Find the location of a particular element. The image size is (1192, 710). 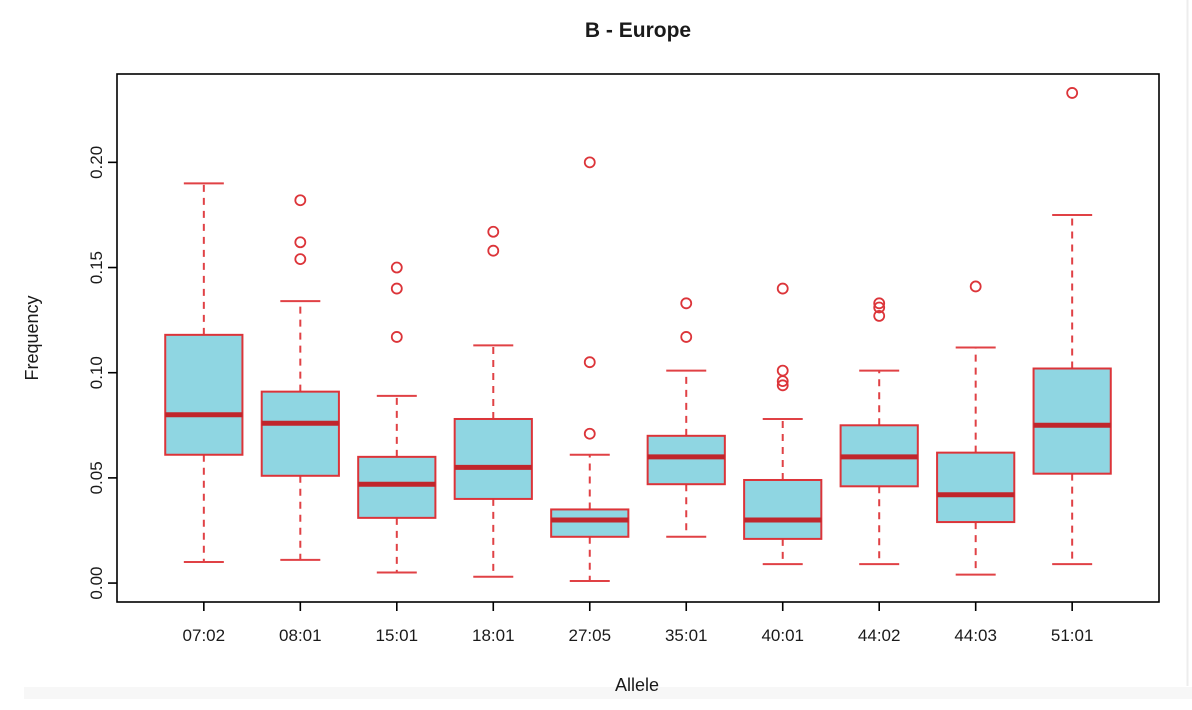

x-tick-label: 07:02 is located at coordinates (204, 635).